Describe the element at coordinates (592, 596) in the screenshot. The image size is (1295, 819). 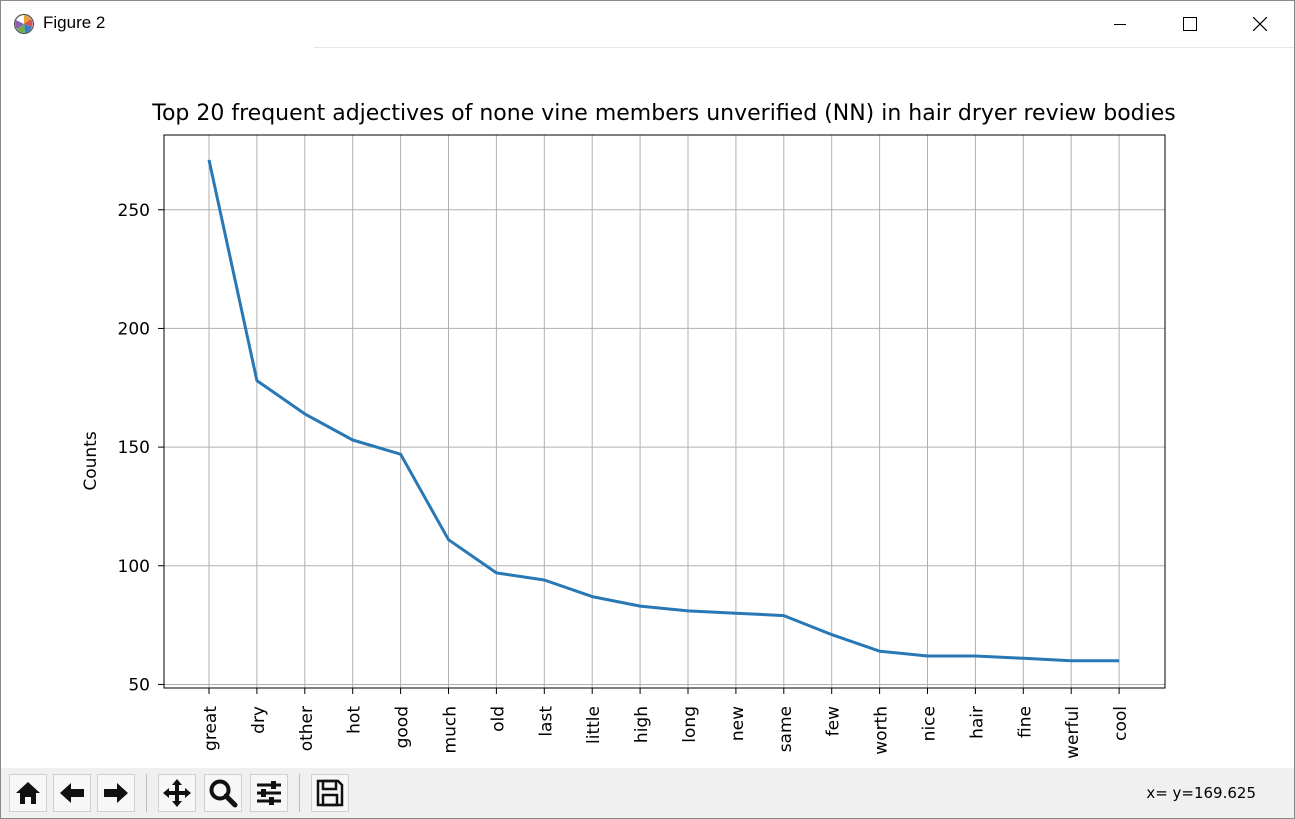
I see `data-point-little` at that location.